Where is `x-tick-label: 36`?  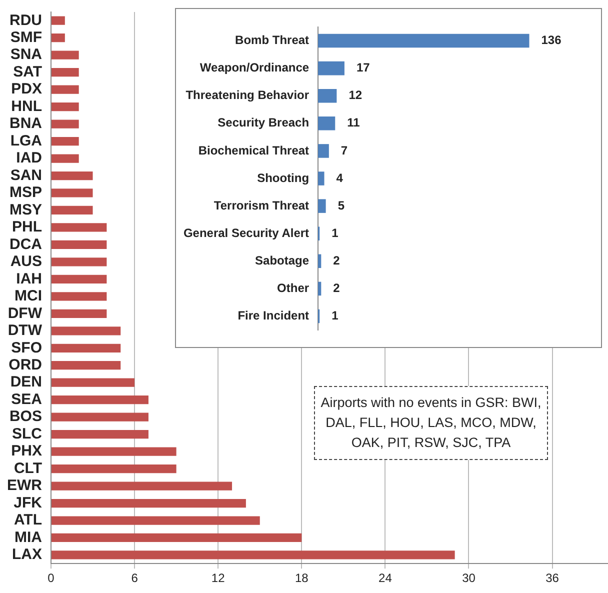
x-tick-label: 36 is located at coordinates (553, 578).